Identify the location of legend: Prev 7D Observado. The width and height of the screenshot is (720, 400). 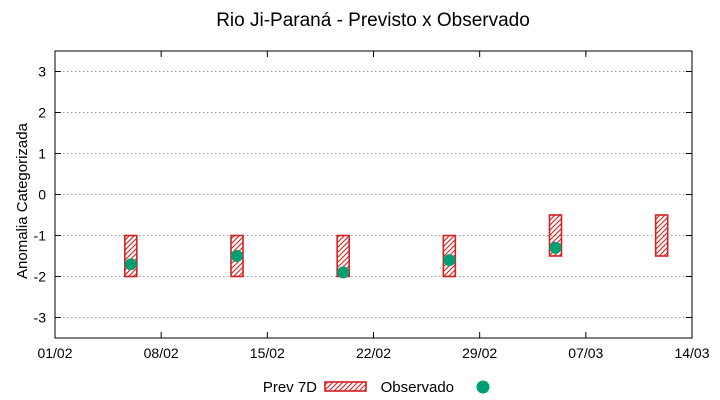
(376, 387).